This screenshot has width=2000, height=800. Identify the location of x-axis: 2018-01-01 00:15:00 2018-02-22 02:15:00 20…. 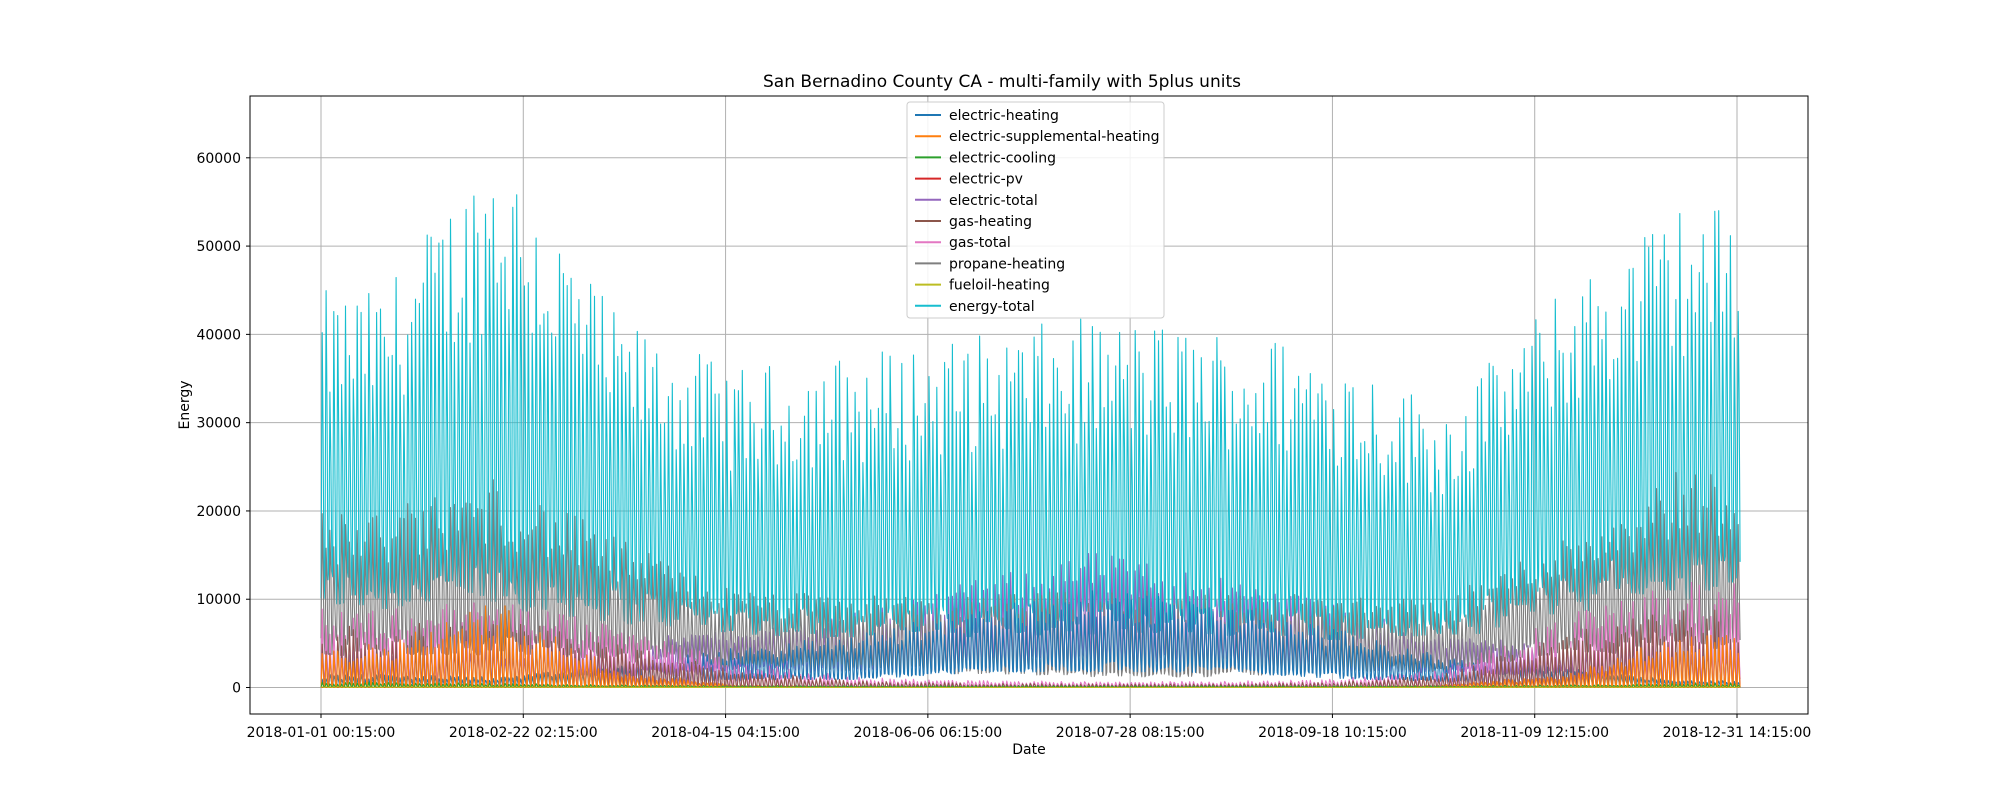
(1029, 727).